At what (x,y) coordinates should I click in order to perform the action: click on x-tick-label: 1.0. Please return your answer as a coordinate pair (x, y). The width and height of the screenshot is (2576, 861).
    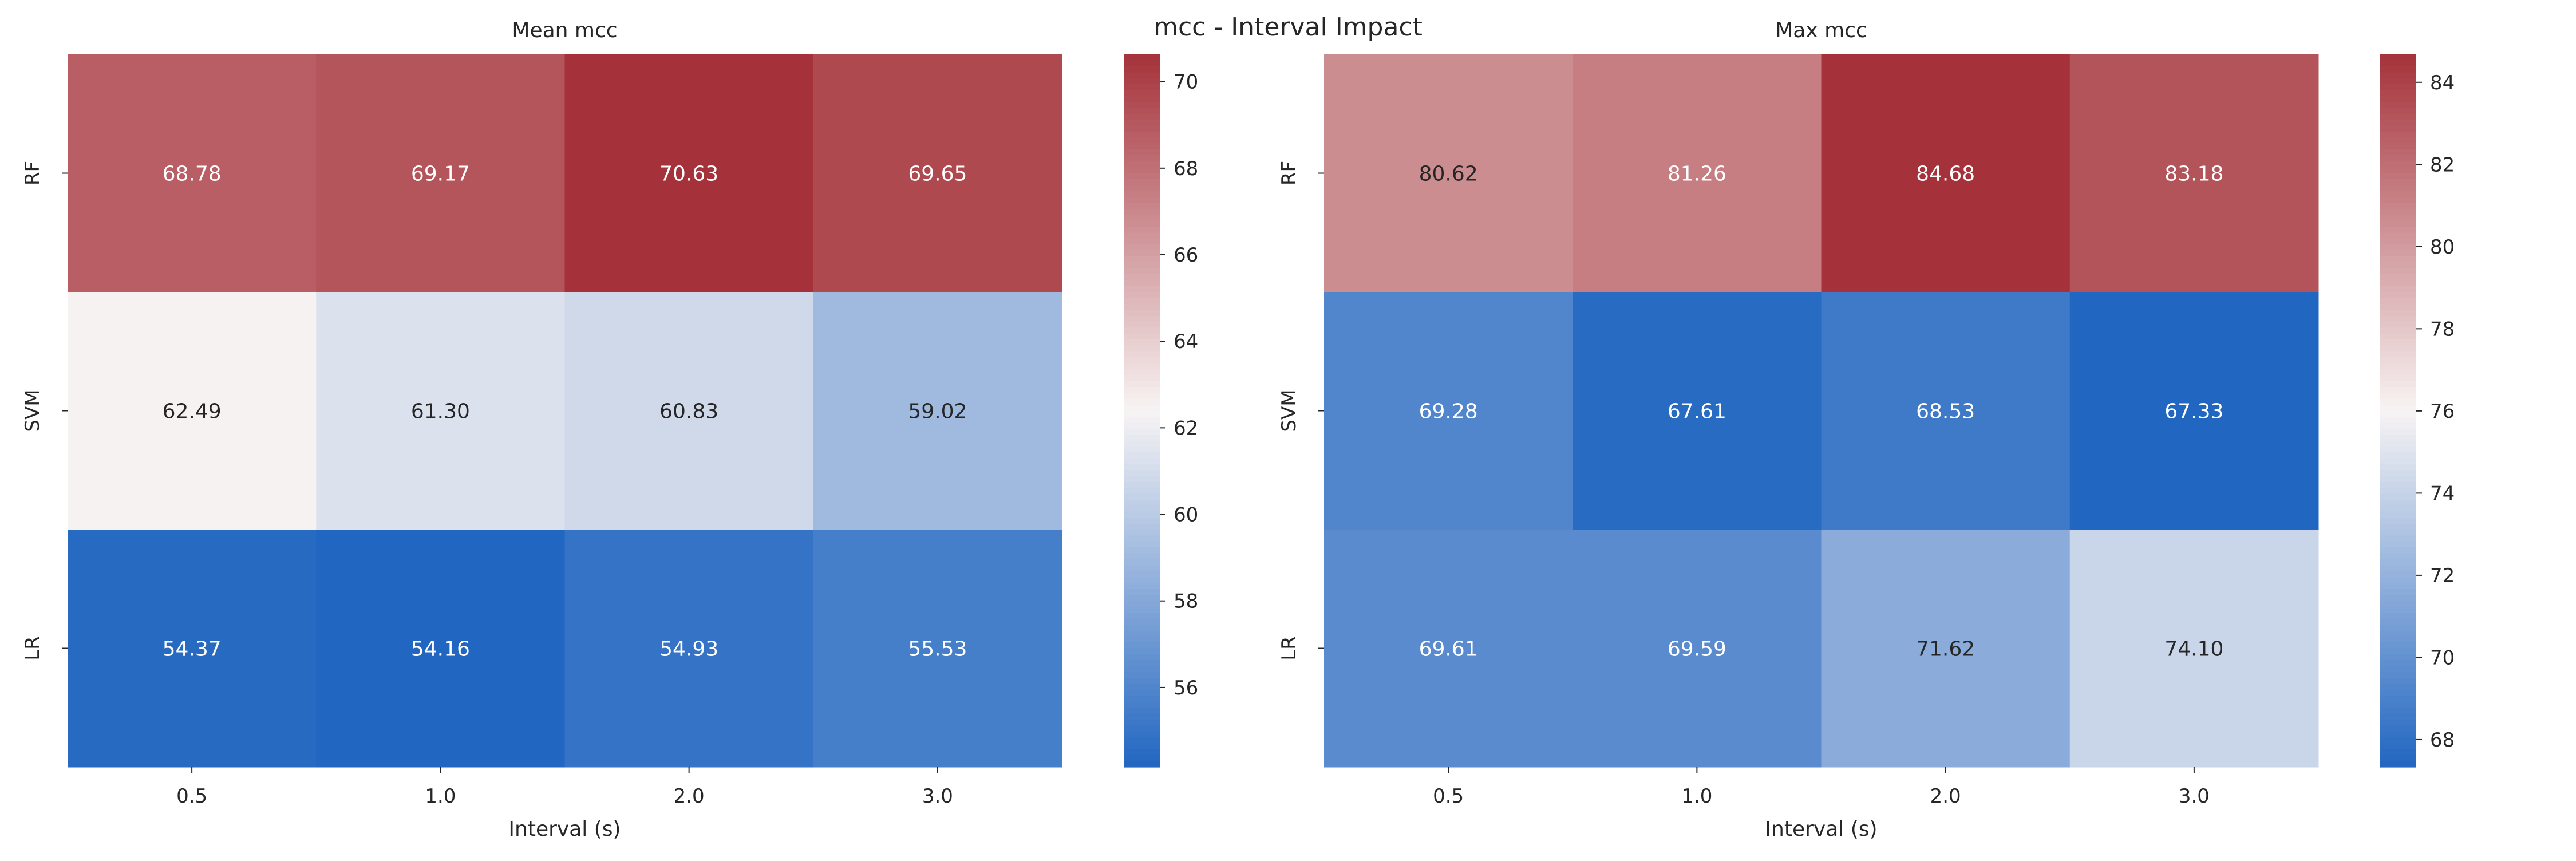
    Looking at the image, I should click on (440, 796).